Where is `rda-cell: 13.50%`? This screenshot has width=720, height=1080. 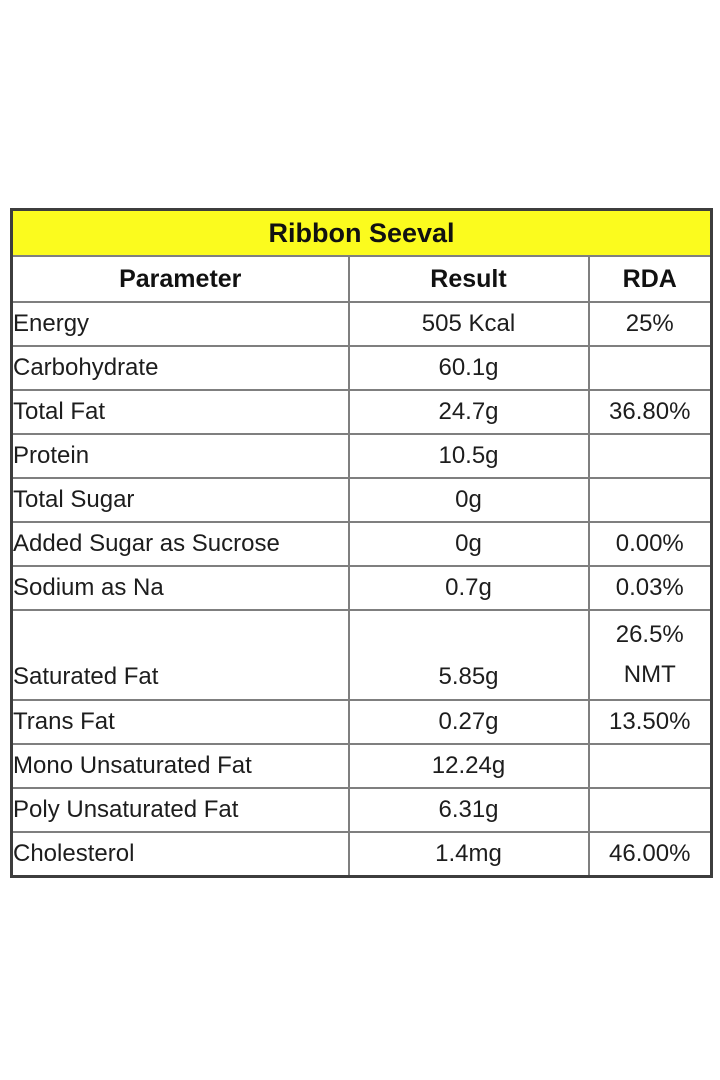
rda-cell: 13.50% is located at coordinates (650, 722).